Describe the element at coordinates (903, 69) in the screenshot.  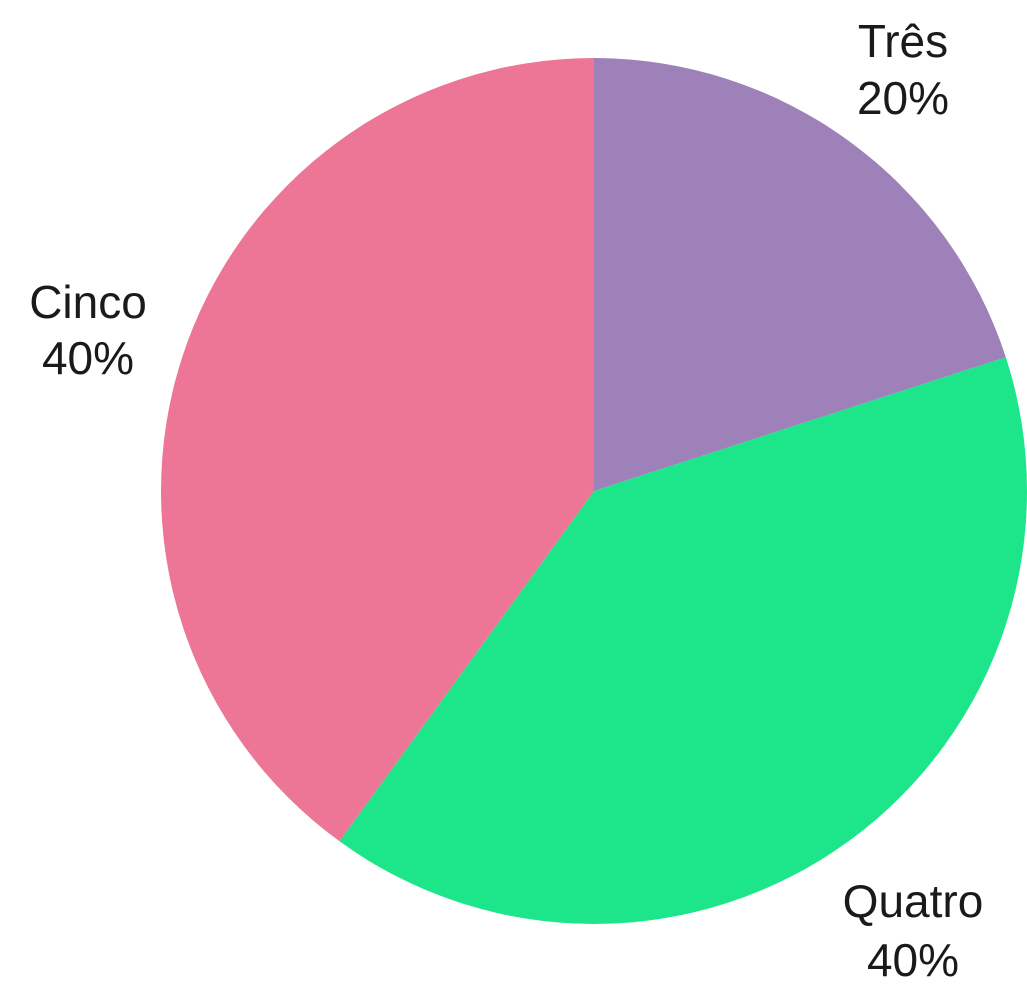
I see `slice-label-group-tres: Três 20%` at that location.